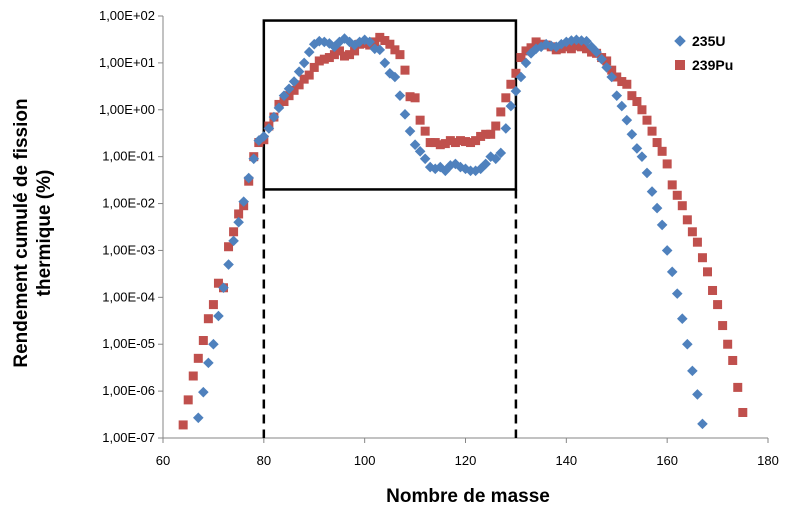 This screenshot has height=508, width=798. I want to click on y-tick-label: 1,00E-02, so click(128, 203).